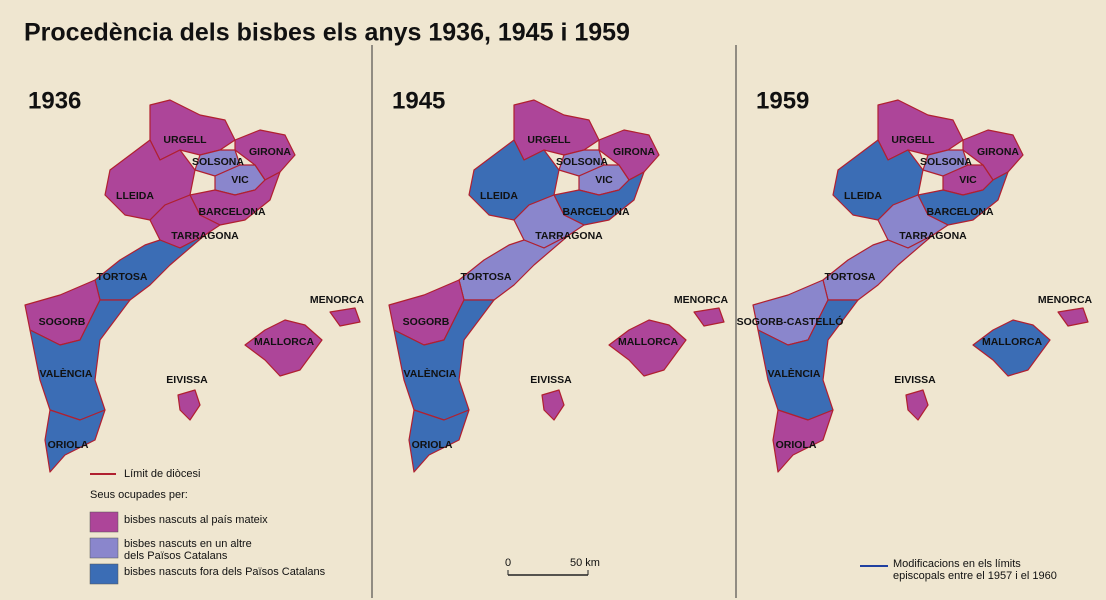 This screenshot has height=600, width=1106. I want to click on scale-label: 50 km, so click(585, 563).